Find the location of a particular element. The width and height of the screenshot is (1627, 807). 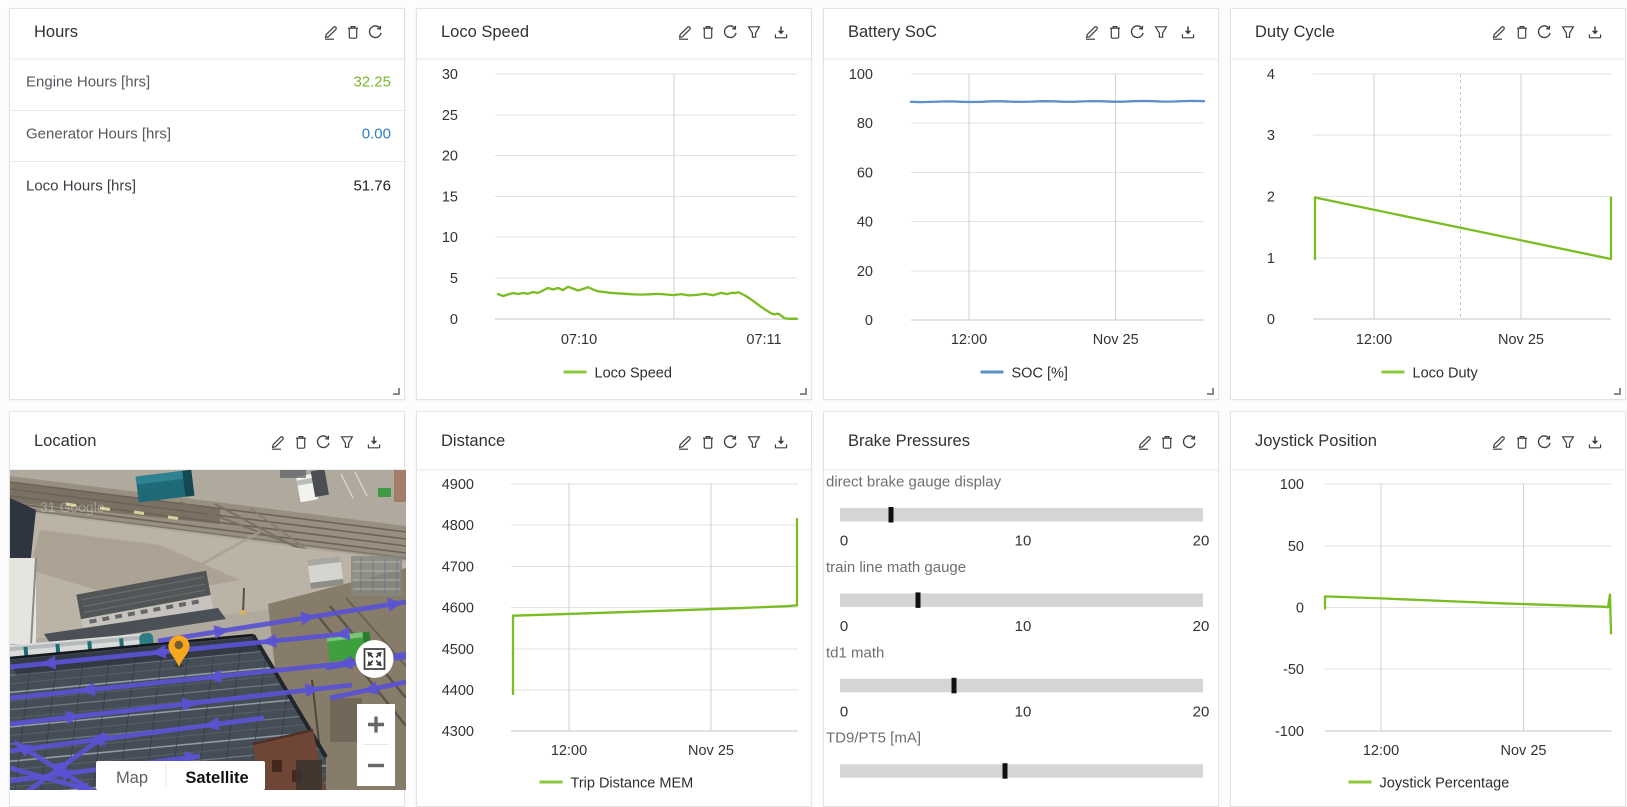

svg-text: 31 Google is located at coordinates (72, 507).